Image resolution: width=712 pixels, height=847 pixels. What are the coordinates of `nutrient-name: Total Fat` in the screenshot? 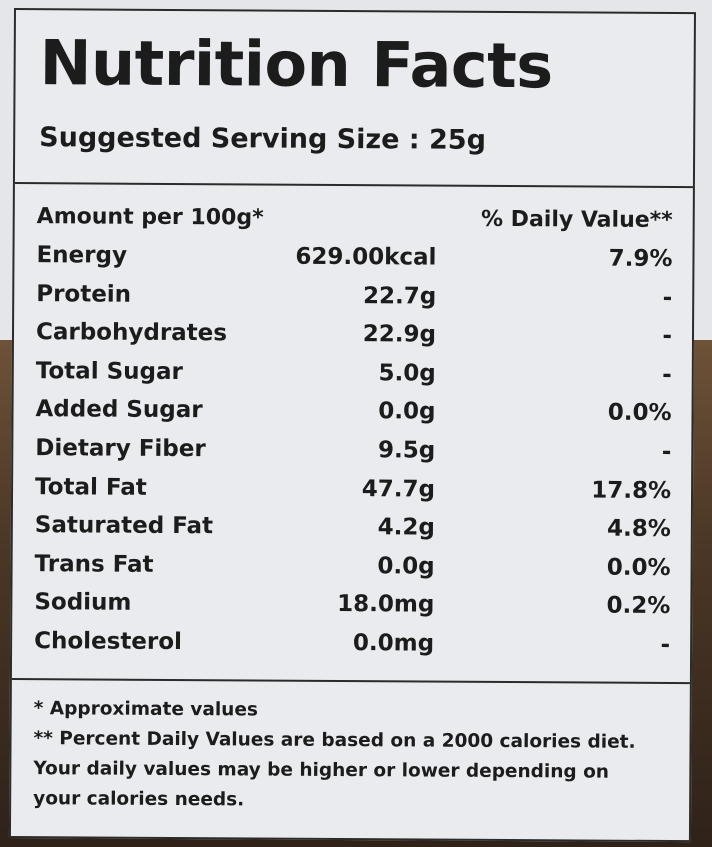 It's located at (90, 487).